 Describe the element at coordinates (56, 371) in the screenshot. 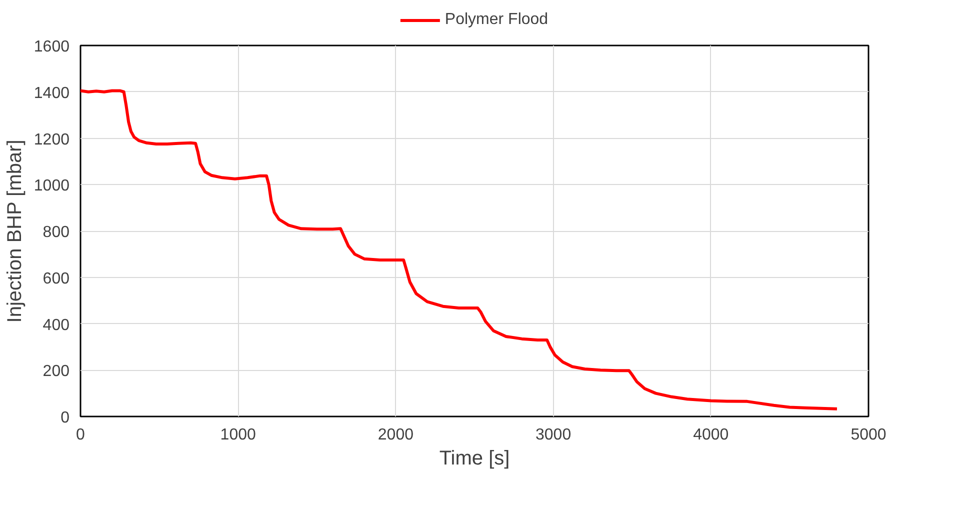

I see `y-tick-label: 200` at that location.